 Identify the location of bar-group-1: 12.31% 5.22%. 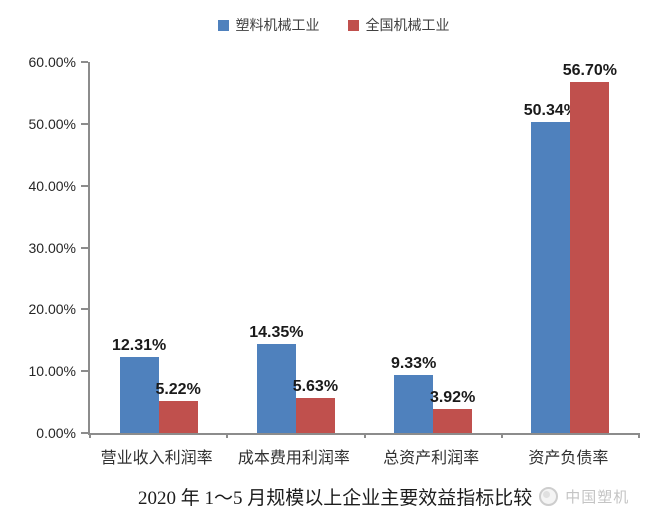
(158, 247).